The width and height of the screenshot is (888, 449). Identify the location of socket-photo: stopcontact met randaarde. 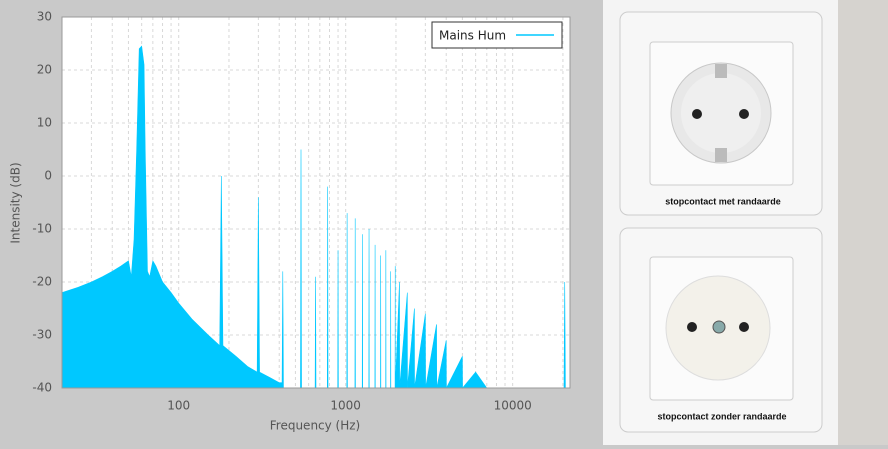
(721, 113).